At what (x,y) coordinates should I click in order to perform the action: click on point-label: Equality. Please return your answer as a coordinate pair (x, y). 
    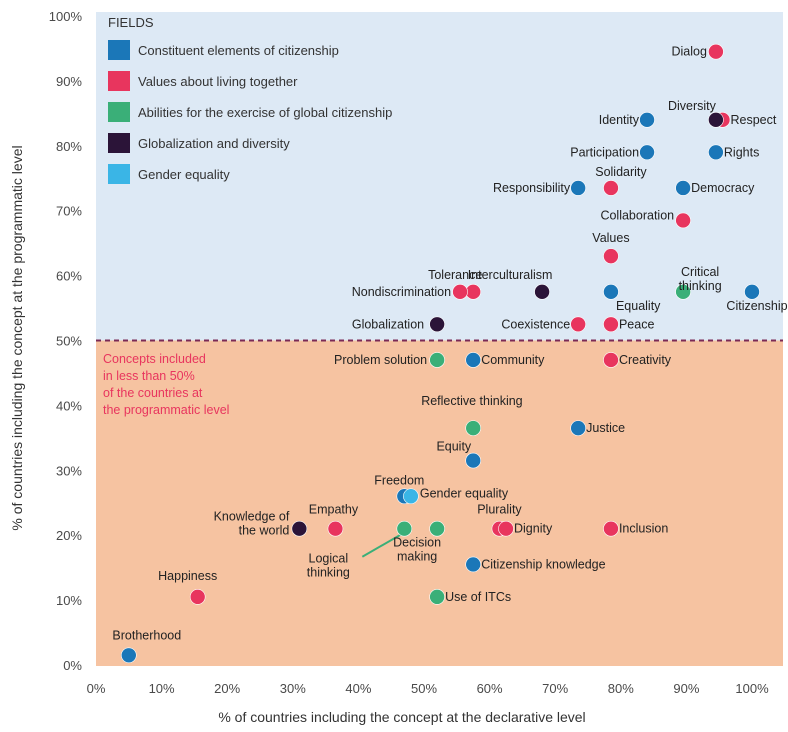
    Looking at the image, I should click on (638, 306).